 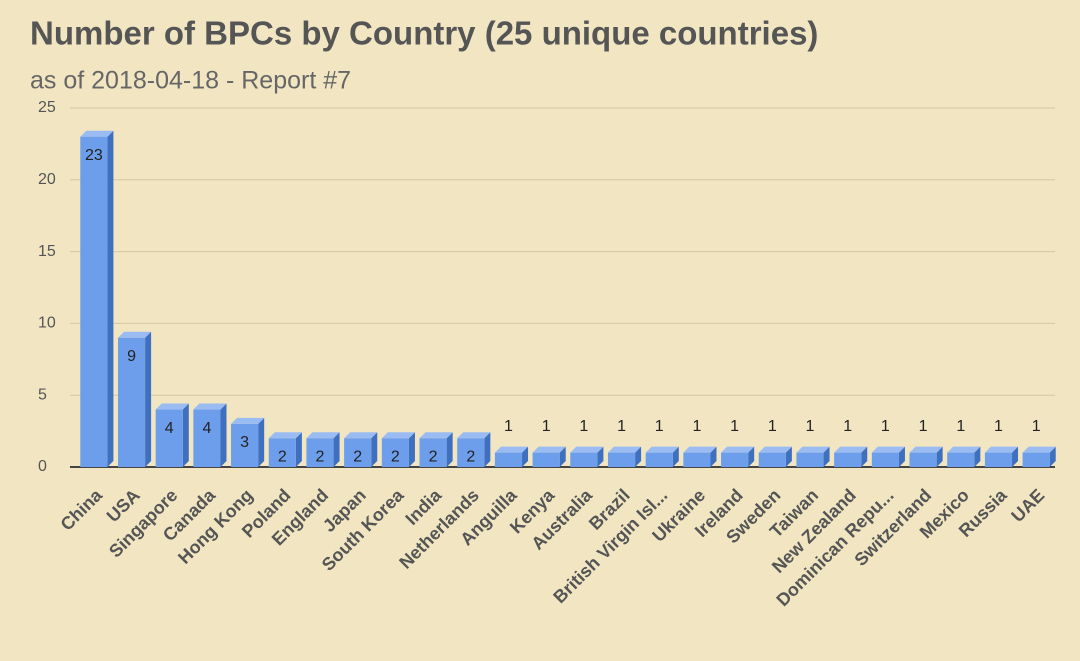 I want to click on y-tick-label: 20, so click(x=47, y=179).